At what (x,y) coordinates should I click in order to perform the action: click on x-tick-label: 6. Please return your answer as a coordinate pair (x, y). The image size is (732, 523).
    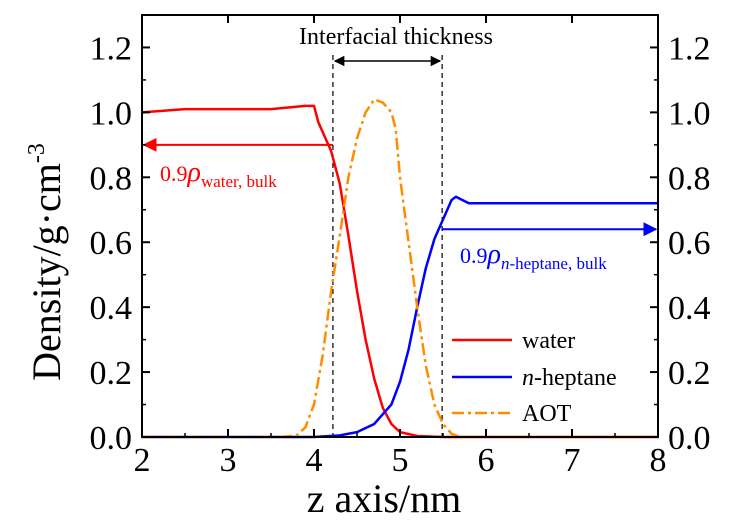
    Looking at the image, I should click on (486, 460).